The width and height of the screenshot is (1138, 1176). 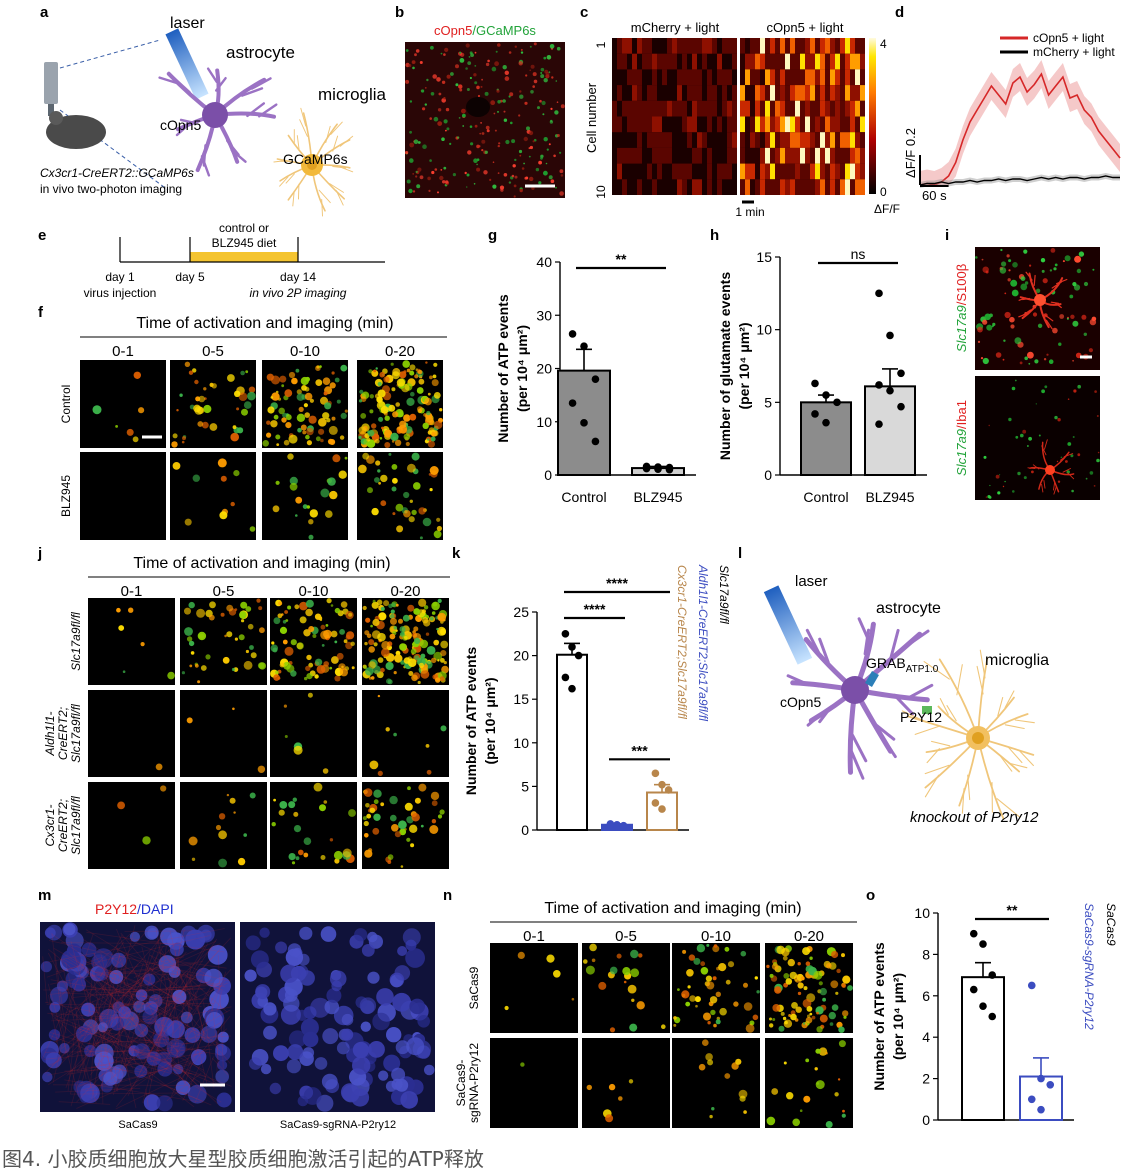 I want to click on y-axis-label: Number of glutamate events, so click(x=725, y=366).